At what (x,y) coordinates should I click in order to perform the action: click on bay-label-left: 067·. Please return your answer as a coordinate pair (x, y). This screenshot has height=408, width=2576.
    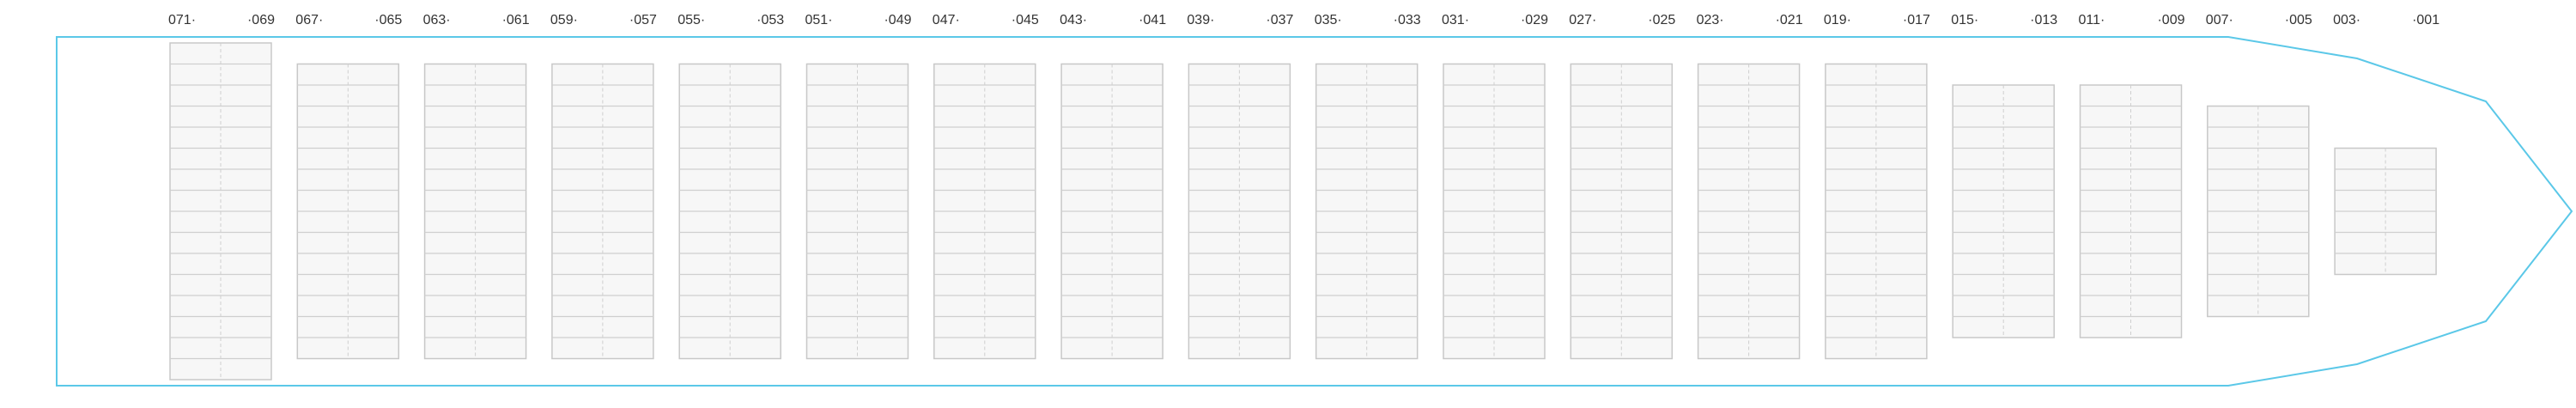
    Looking at the image, I should click on (309, 20).